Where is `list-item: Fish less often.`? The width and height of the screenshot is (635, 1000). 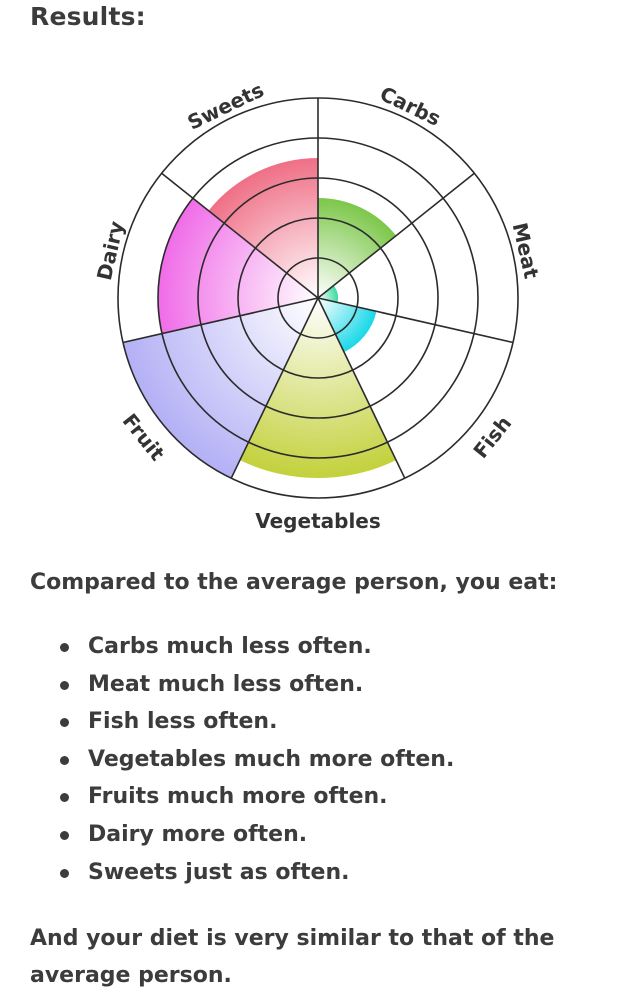 list-item: Fish less often. is located at coordinates (242, 722).